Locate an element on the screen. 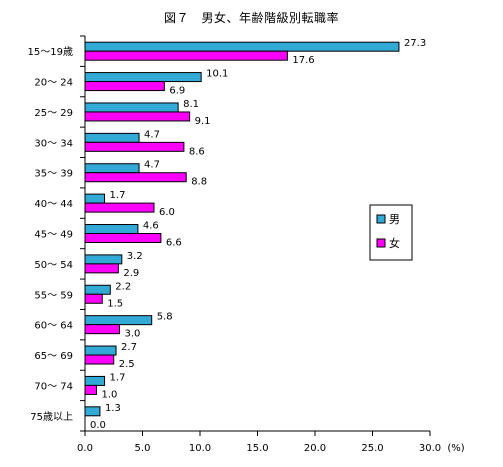  value-label-female: 2.5 is located at coordinates (127, 364).